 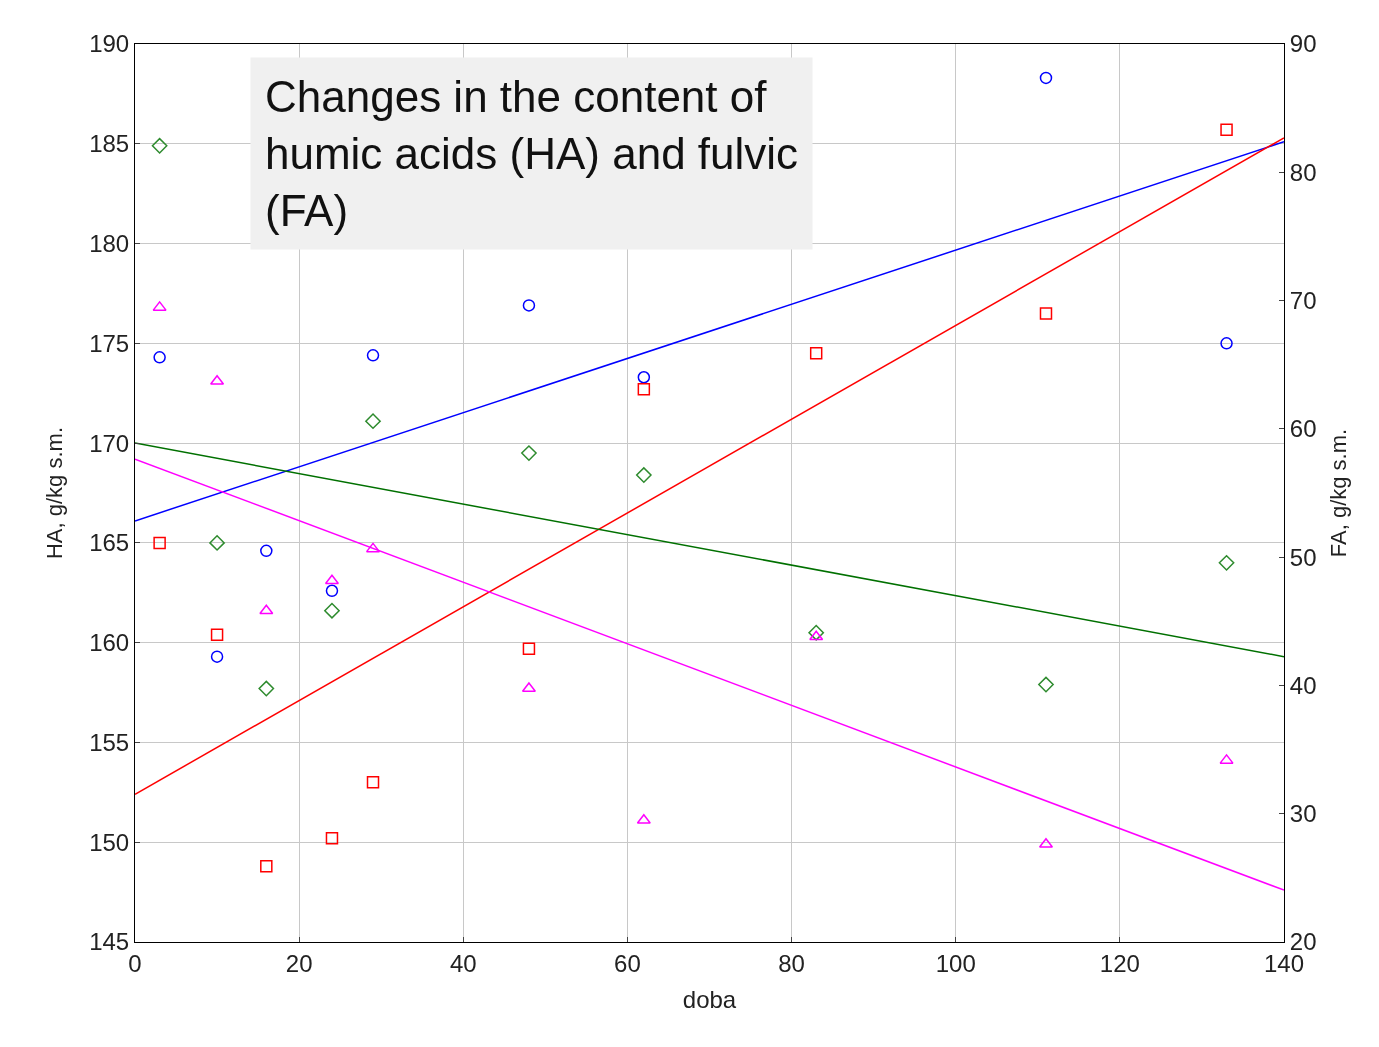 I want to click on x-tick-label: 40, so click(x=463, y=963).